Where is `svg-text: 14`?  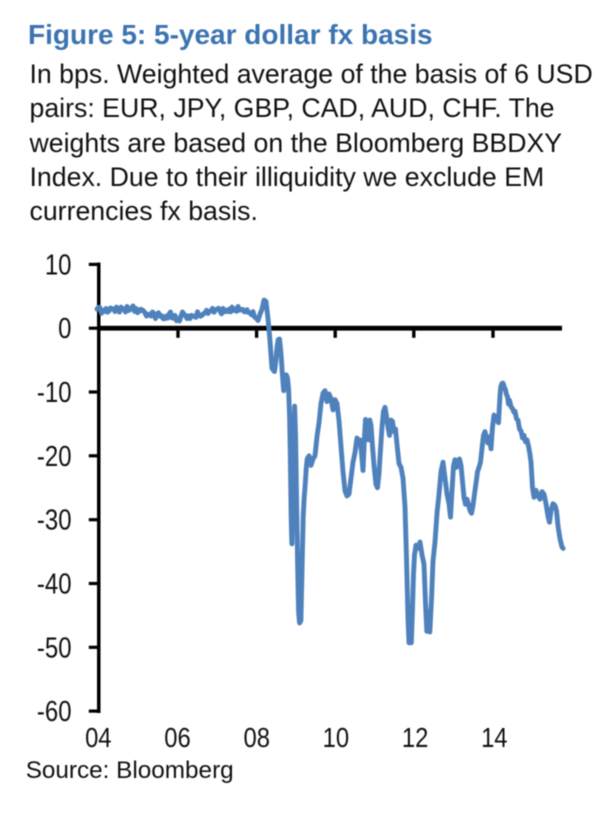 svg-text: 14 is located at coordinates (494, 737).